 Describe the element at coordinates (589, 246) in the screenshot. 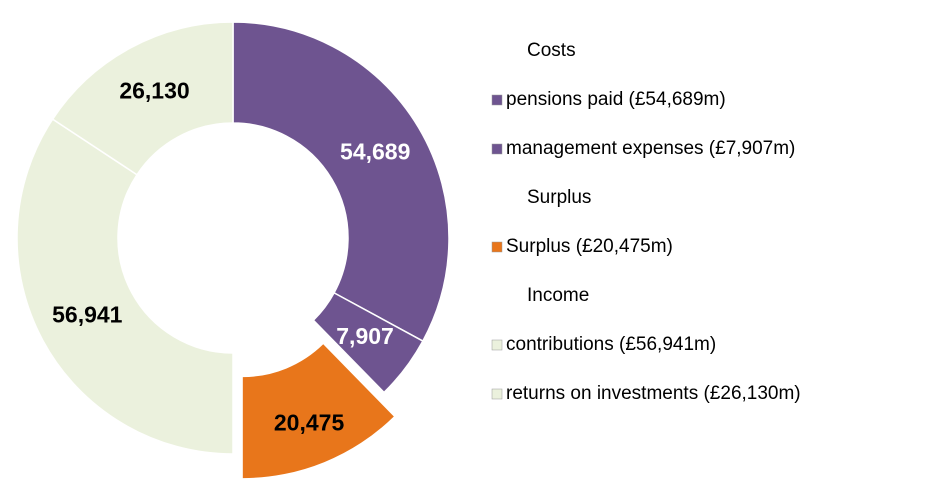

I see `legend-label: Surplus (£20,475m)` at that location.